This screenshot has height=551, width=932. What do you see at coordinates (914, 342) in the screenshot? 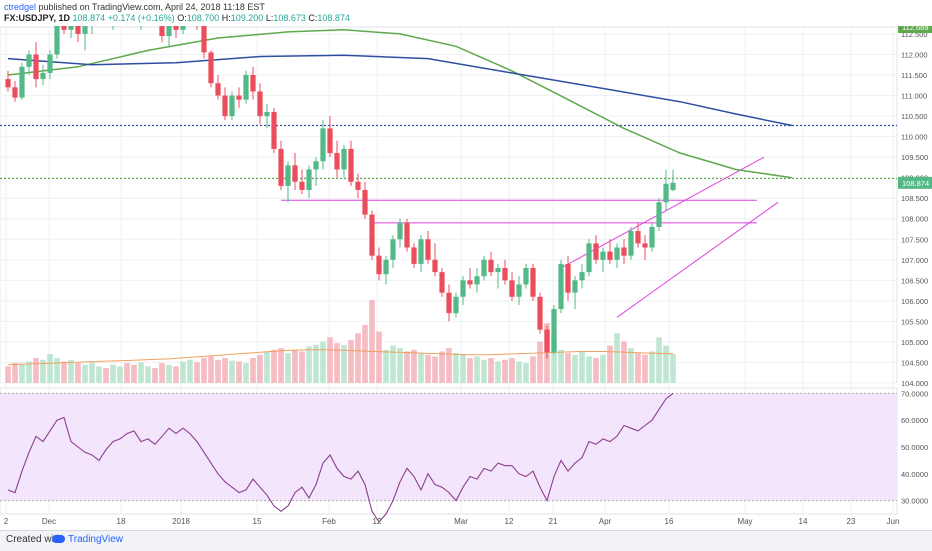
I see `y-tick-label: 105.000` at bounding box center [914, 342].